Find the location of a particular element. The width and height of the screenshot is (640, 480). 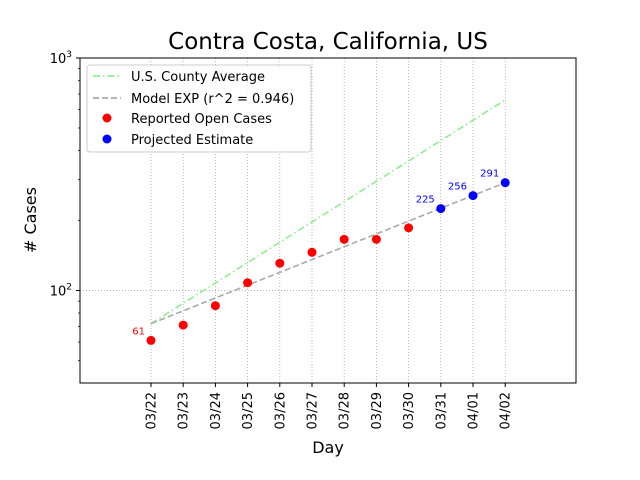

data-label-04-02: 291 is located at coordinates (489, 174).